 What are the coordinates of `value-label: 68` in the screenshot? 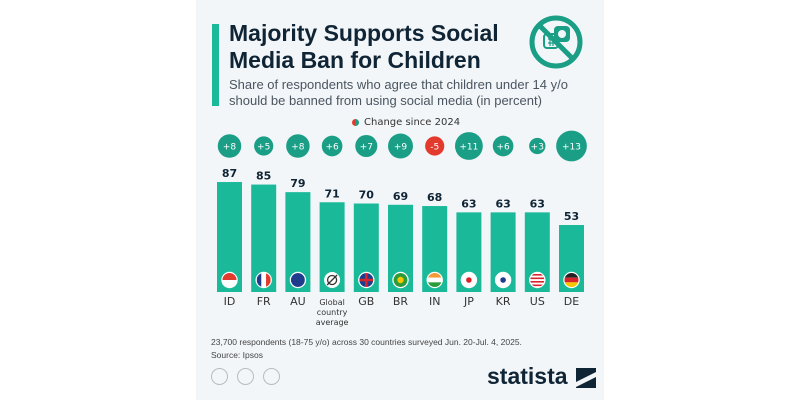 It's located at (434, 197).